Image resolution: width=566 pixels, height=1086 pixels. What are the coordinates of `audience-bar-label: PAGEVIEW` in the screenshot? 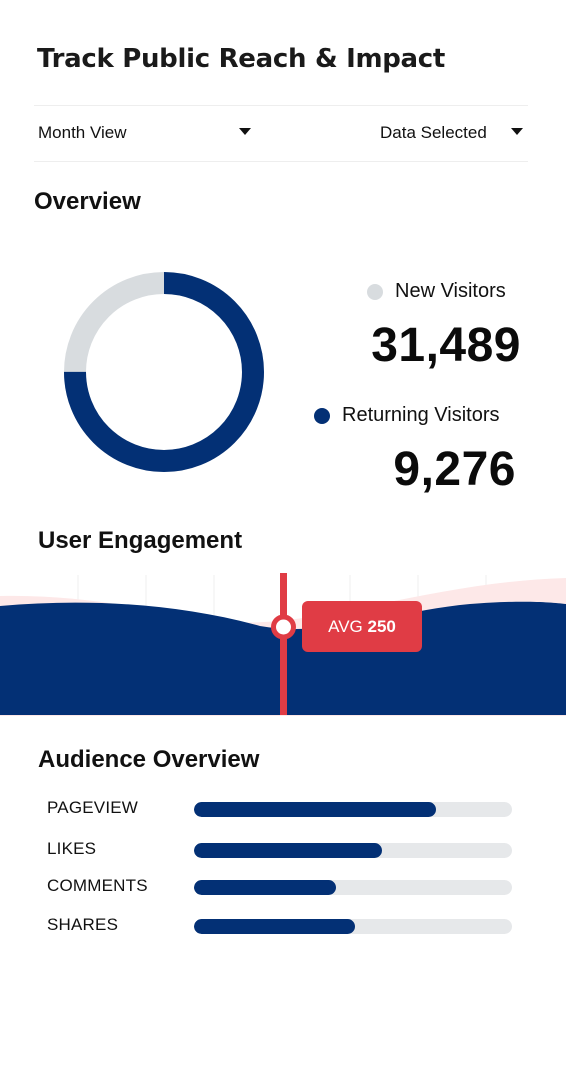 It's located at (93, 807).